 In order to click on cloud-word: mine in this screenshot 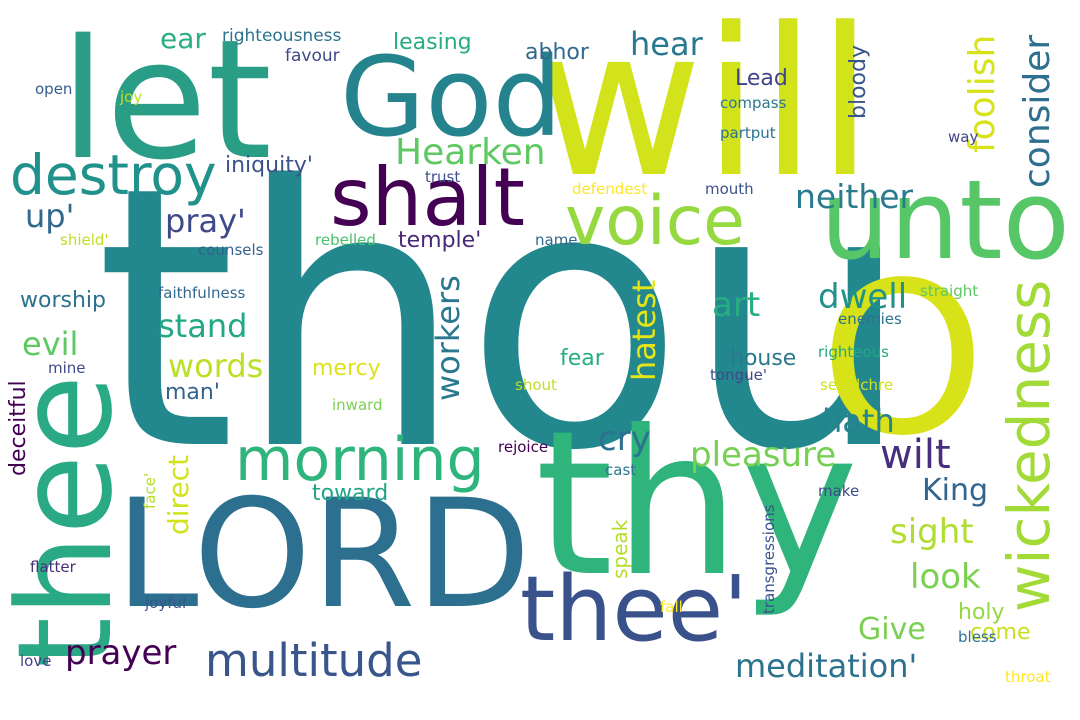, I will do `click(67, 368)`.